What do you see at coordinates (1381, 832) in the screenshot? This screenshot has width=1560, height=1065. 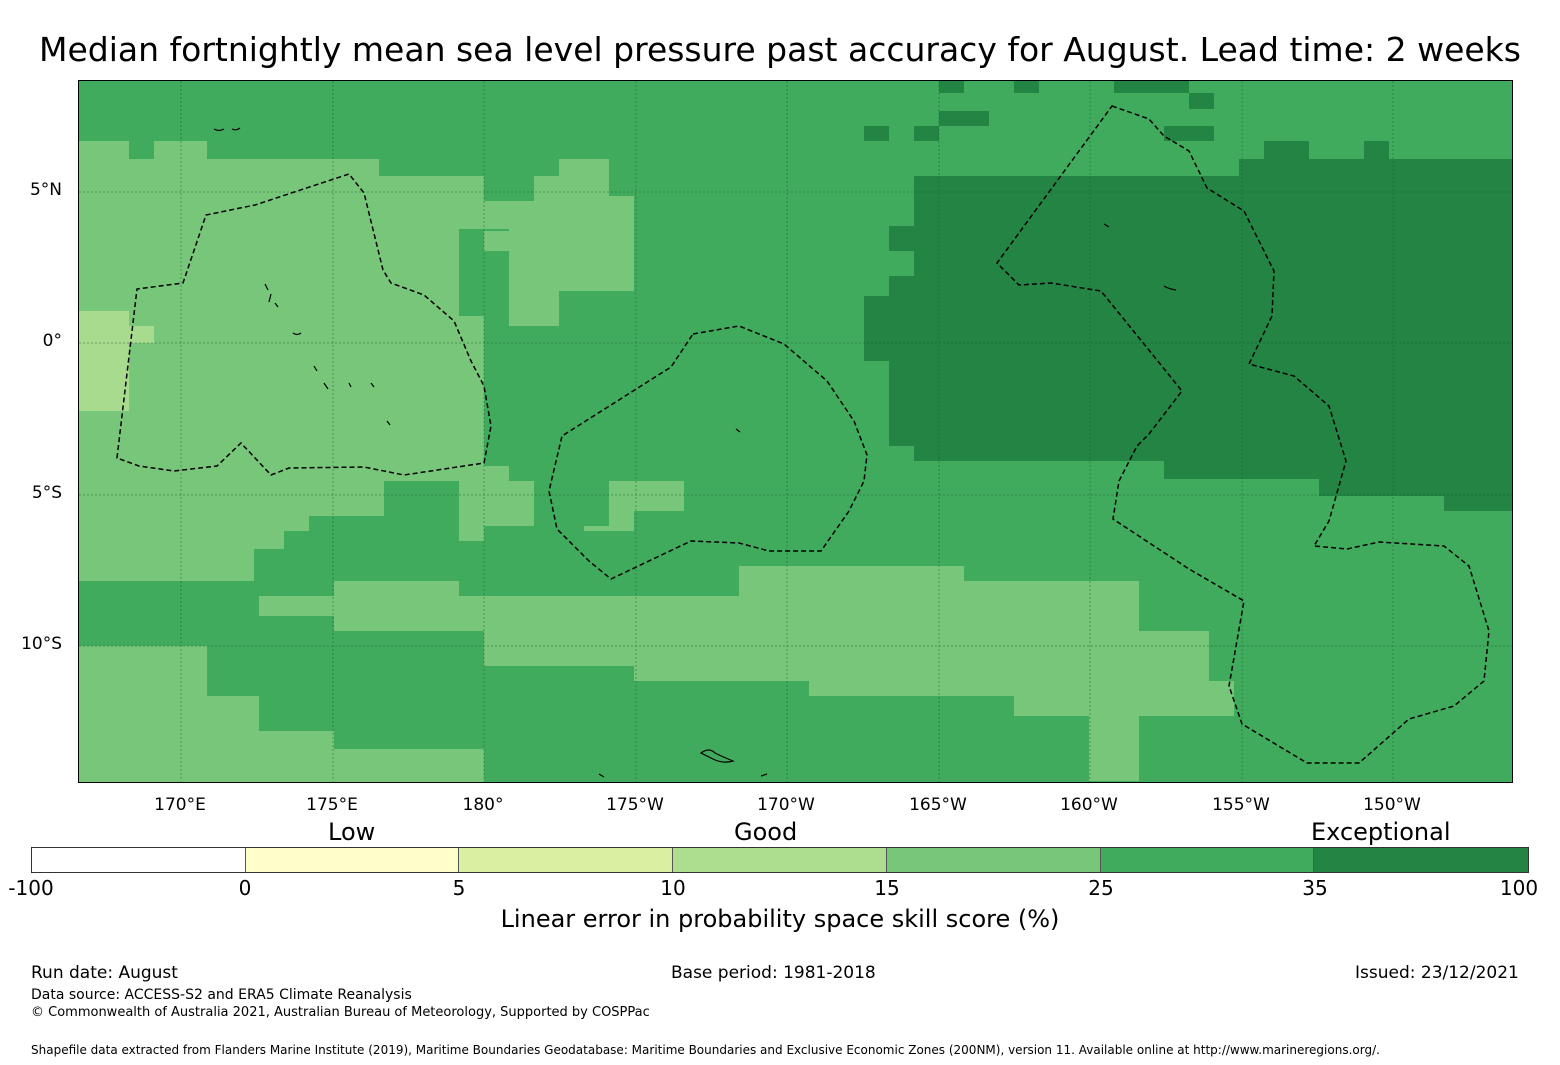 I see `legend-category-exceptional: Exceptional` at bounding box center [1381, 832].